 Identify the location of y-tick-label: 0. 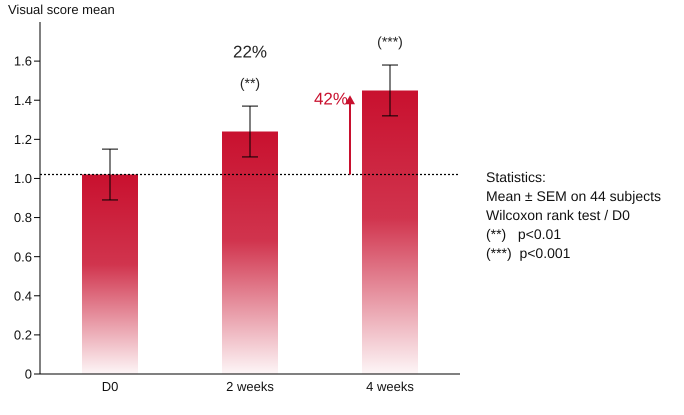
(28, 374).